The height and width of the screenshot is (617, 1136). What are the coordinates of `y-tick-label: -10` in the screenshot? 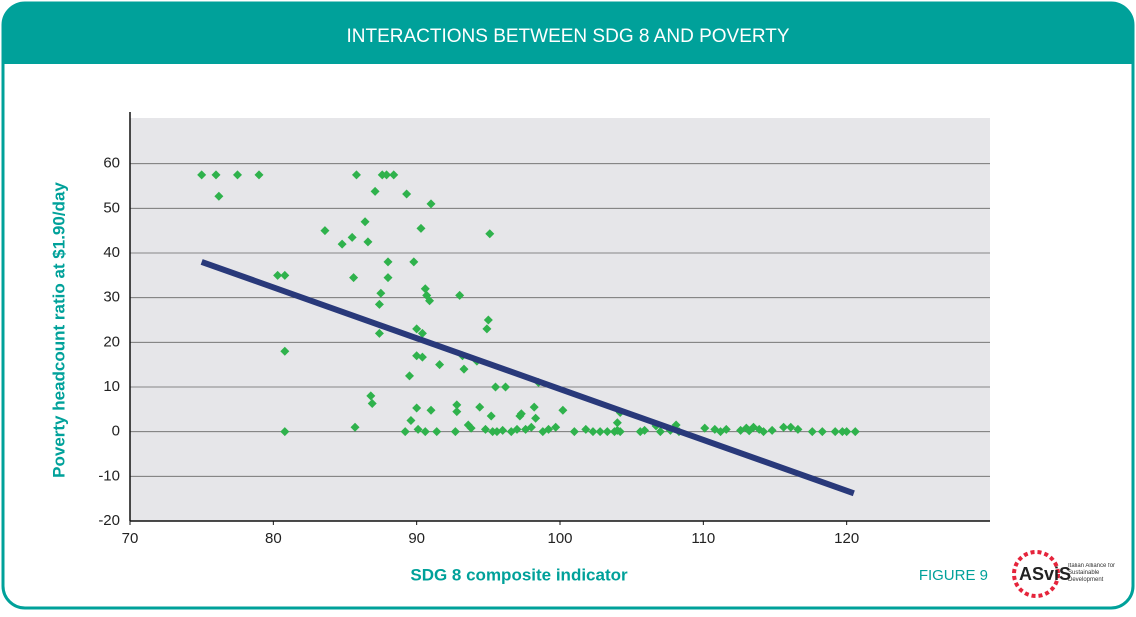 It's located at (109, 475).